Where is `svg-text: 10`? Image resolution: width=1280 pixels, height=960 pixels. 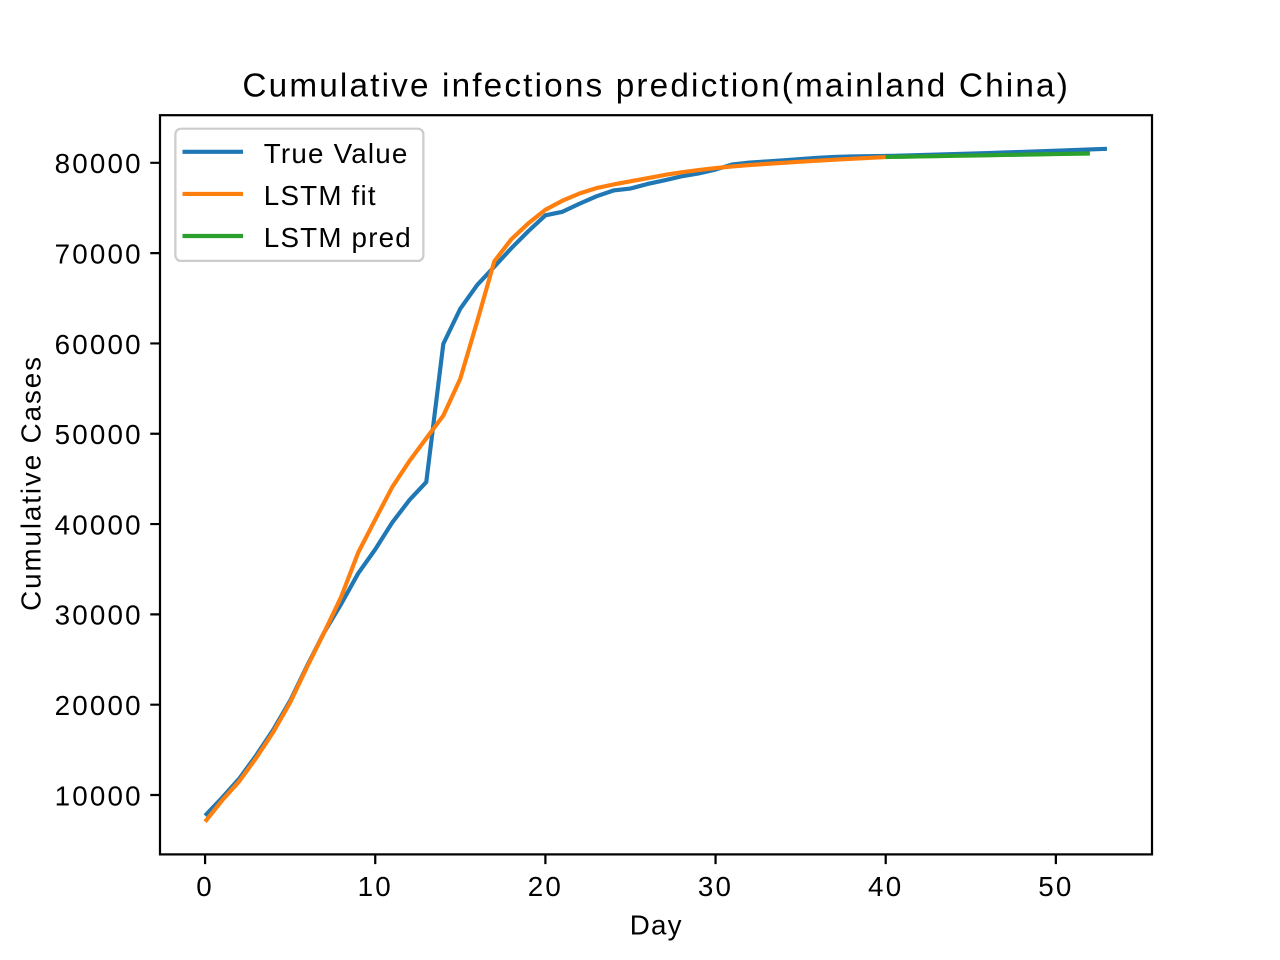
svg-text: 10 is located at coordinates (375, 886).